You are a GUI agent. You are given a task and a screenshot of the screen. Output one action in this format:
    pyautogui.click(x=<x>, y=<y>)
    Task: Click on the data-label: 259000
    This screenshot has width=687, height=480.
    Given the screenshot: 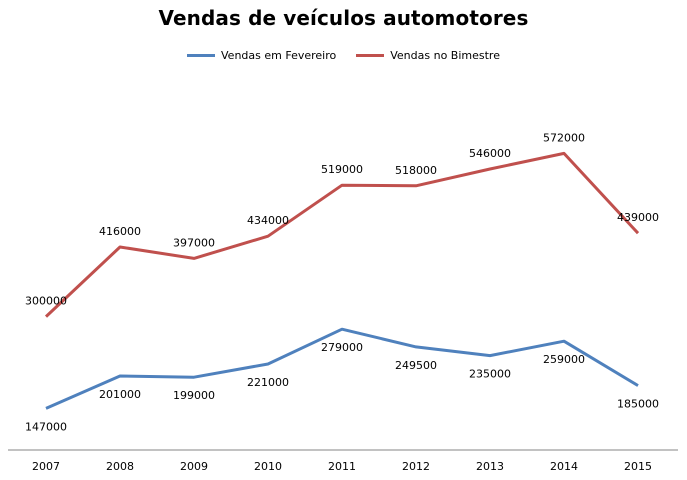 What is the action you would take?
    pyautogui.click(x=564, y=359)
    